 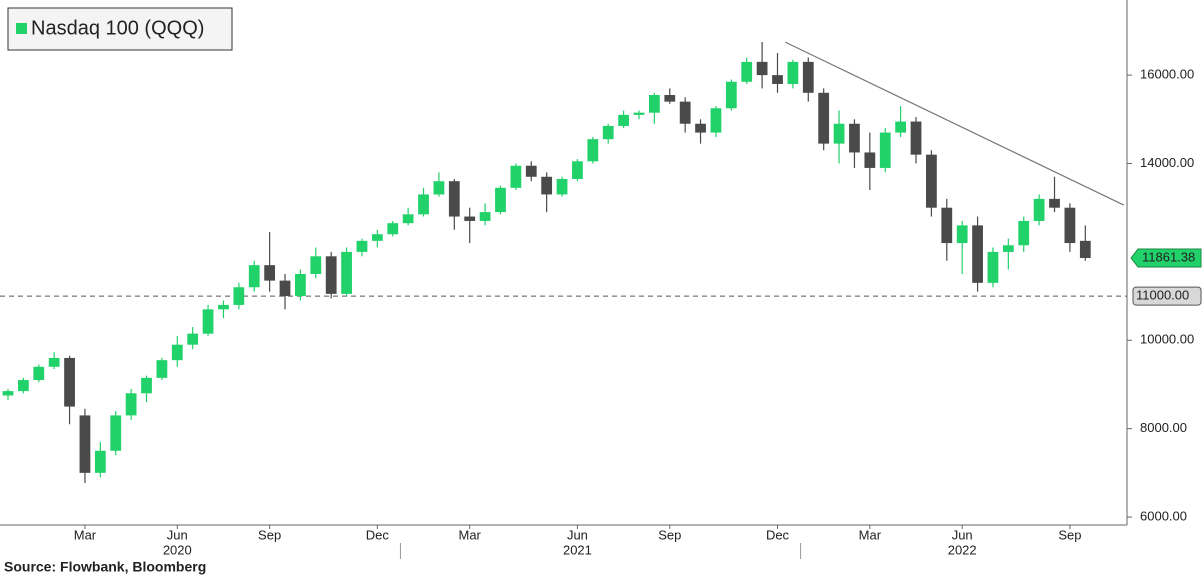 I want to click on source: Source: Flowbank, Bloomberg, so click(x=105, y=567).